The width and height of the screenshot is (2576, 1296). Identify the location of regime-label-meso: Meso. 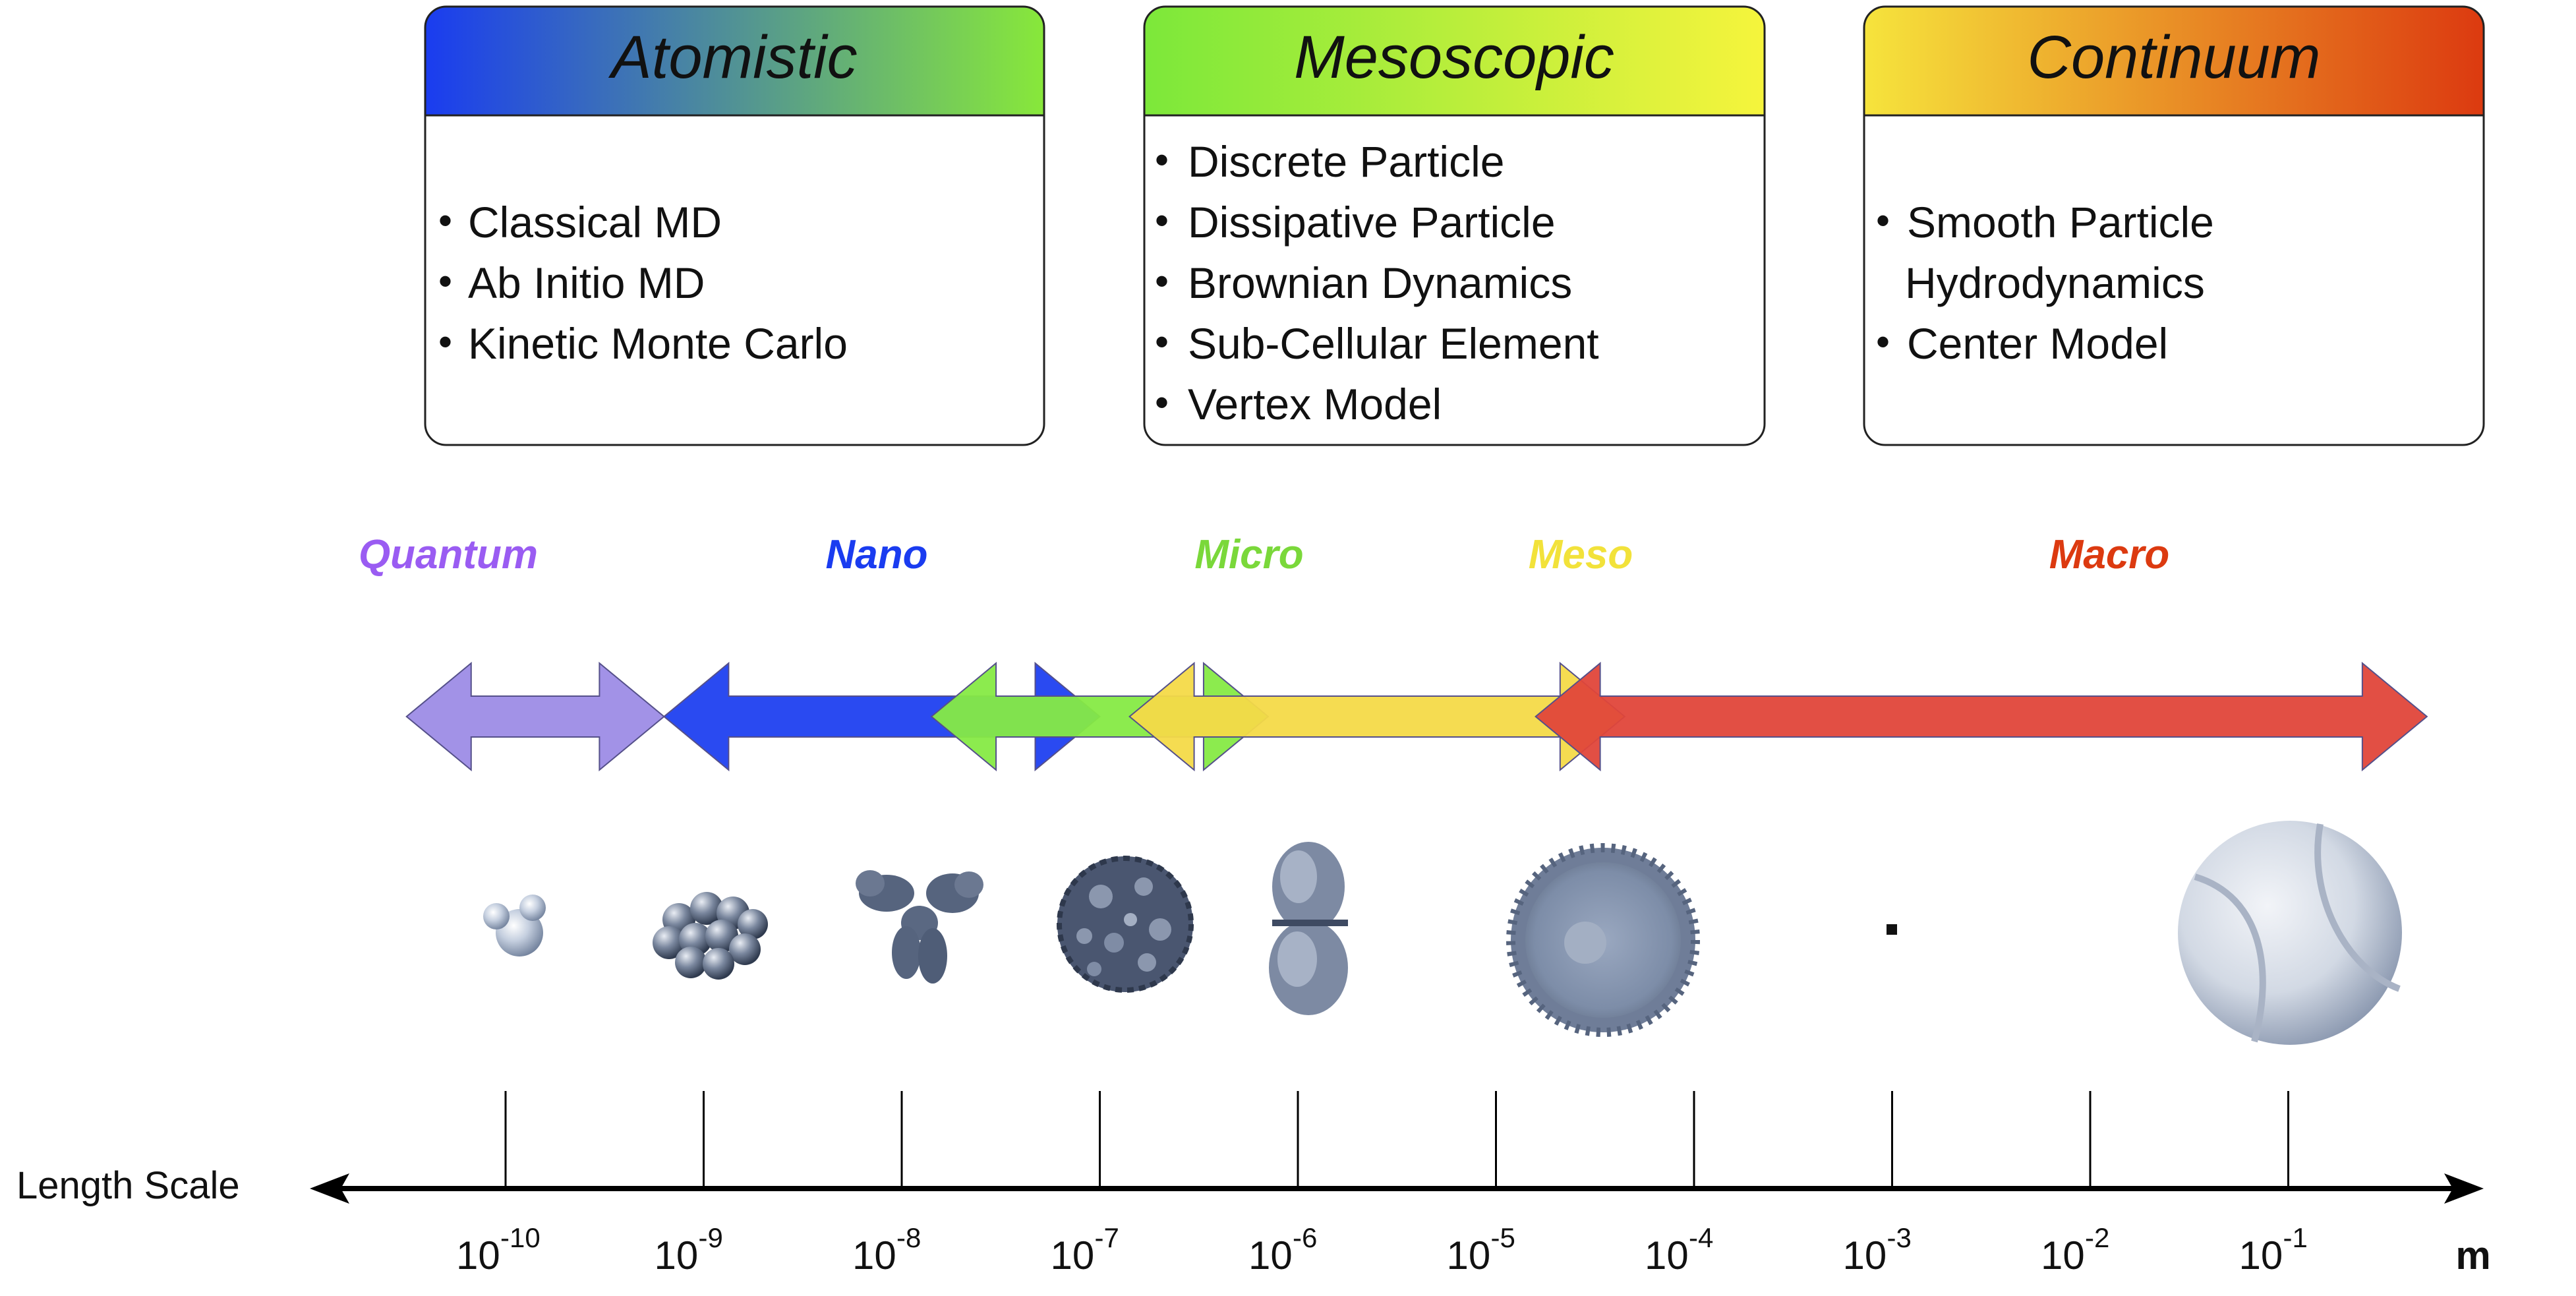
(1581, 554).